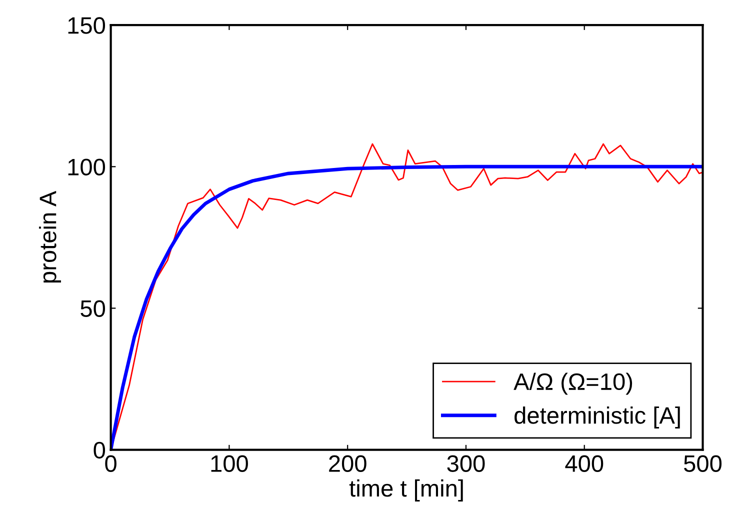 The height and width of the screenshot is (523, 729). Describe the element at coordinates (49, 236) in the screenshot. I see `y-axis-title: protein A` at that location.